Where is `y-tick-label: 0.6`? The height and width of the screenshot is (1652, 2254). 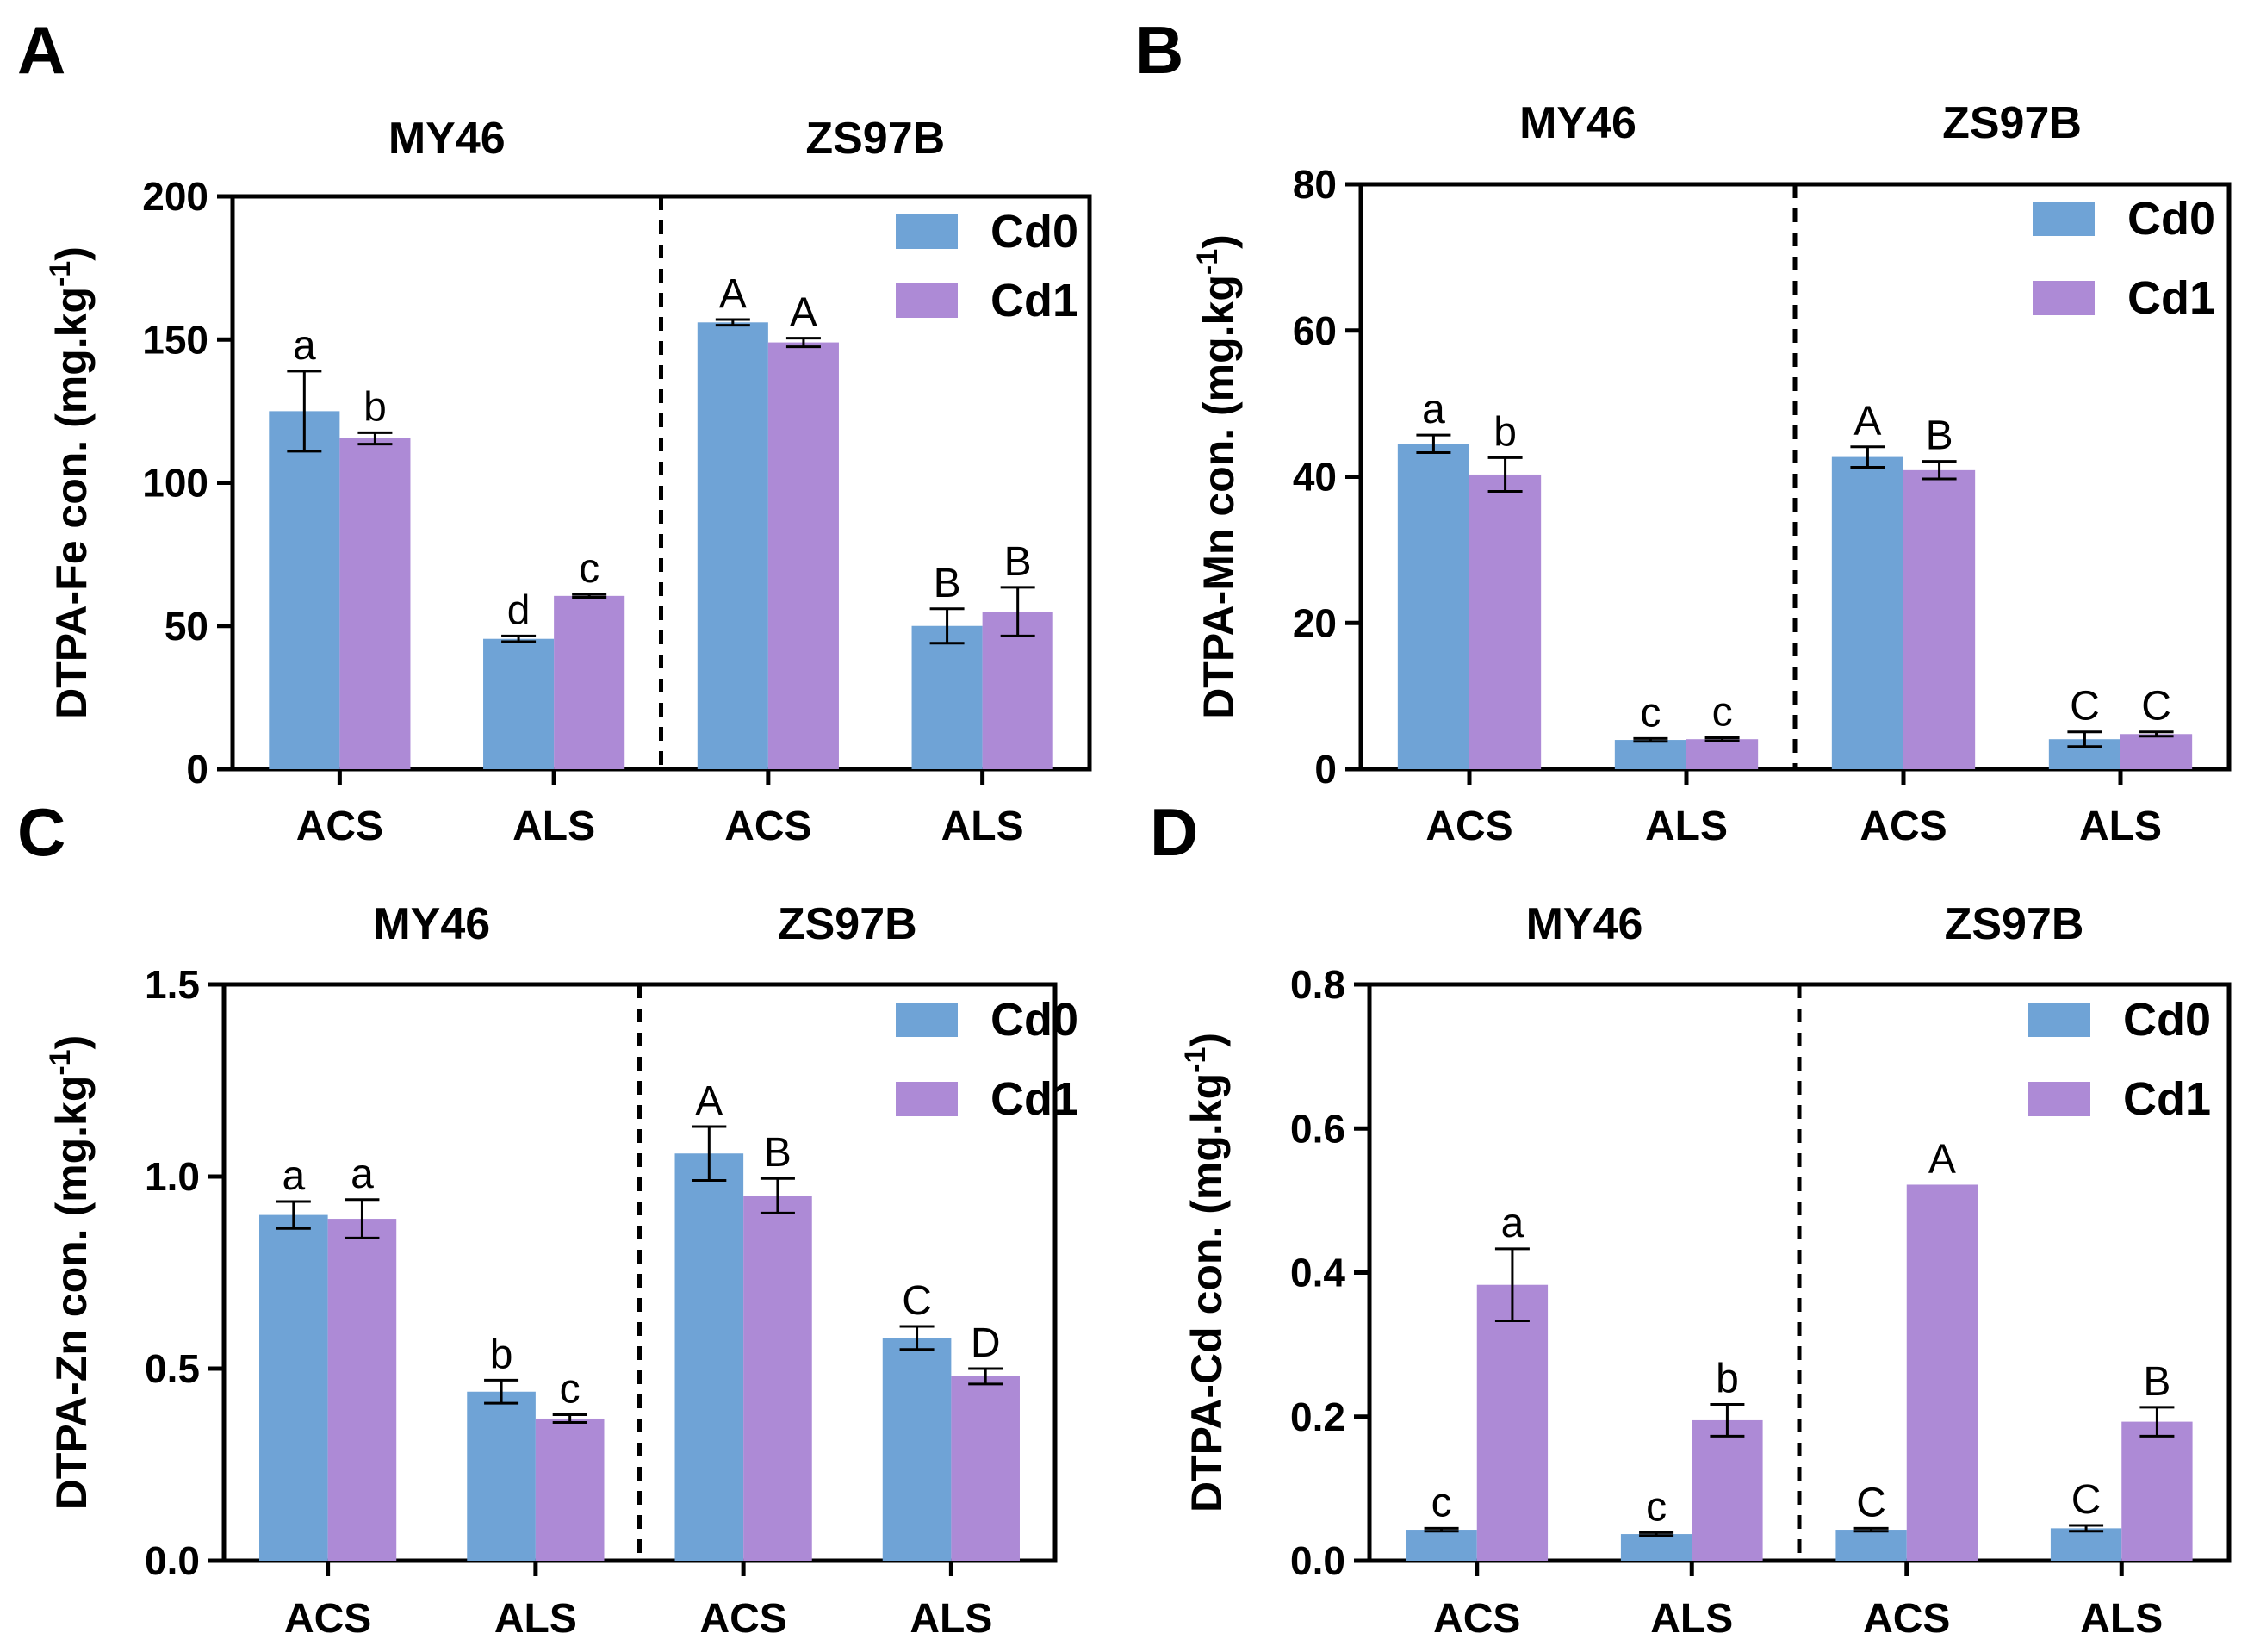
y-tick-label: 0.6 is located at coordinates (1318, 1128).